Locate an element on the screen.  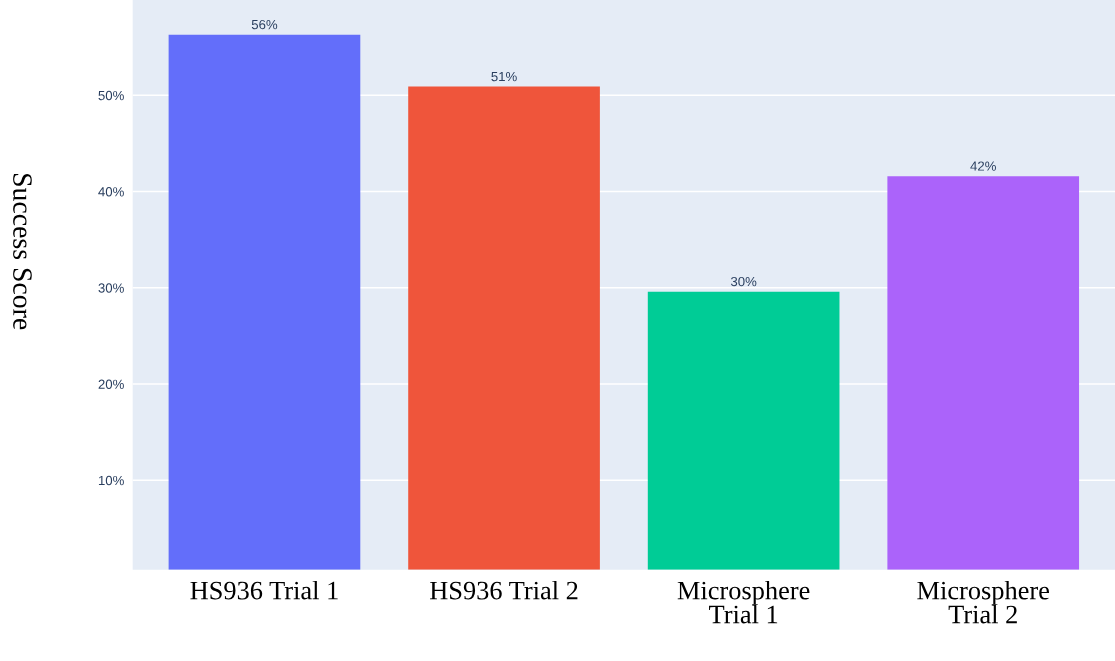
y-tick-label: 40% is located at coordinates (111, 192).